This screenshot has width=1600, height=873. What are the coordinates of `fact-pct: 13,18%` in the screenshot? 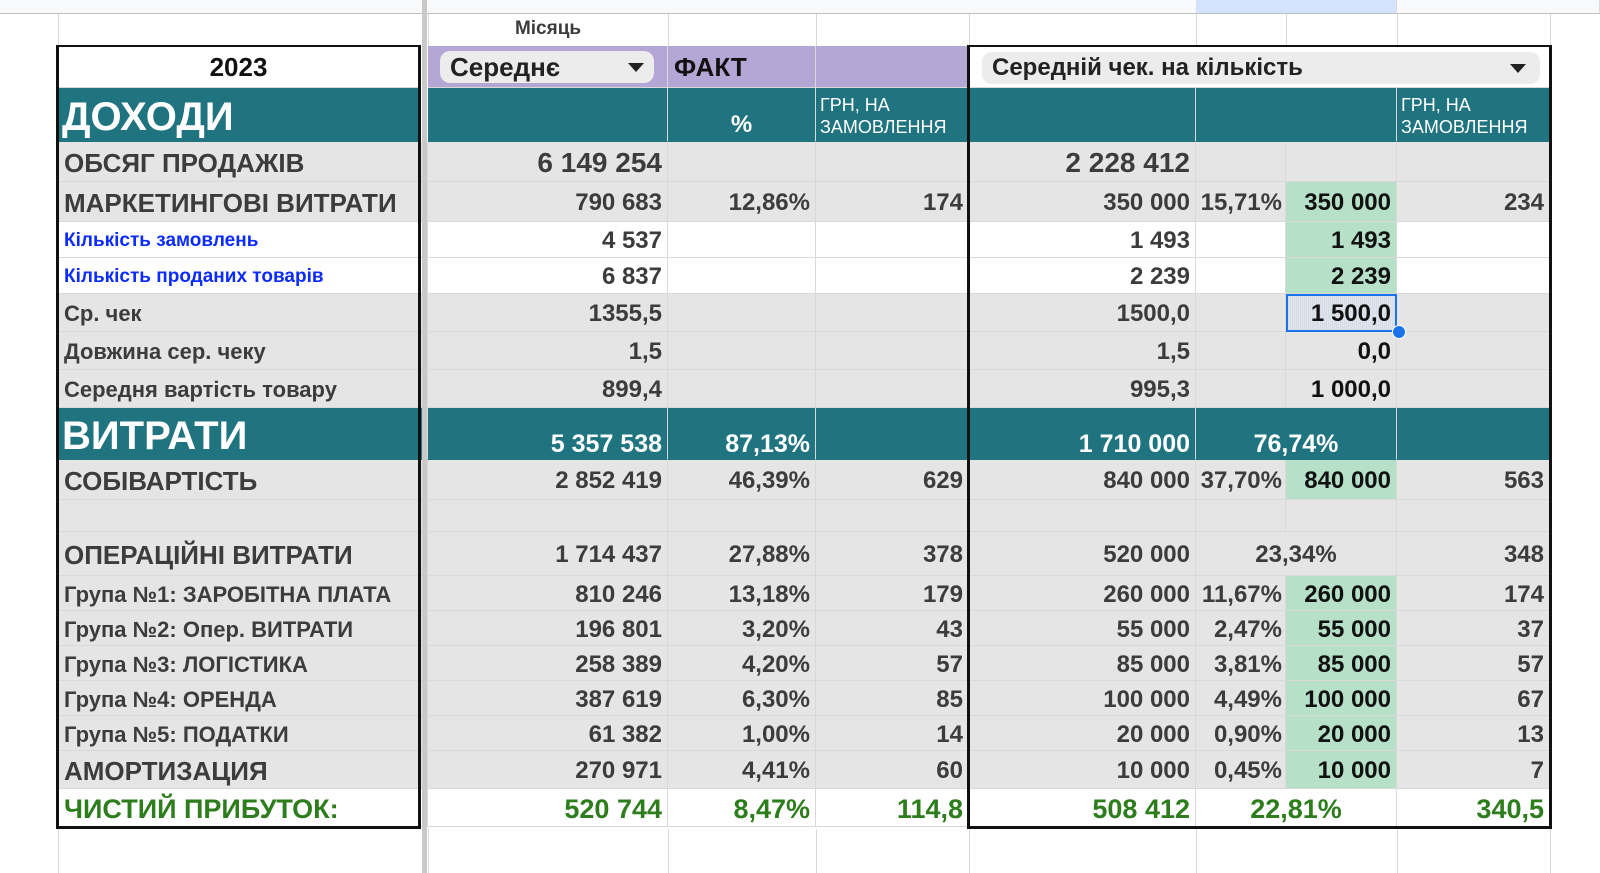 It's located at (742, 593).